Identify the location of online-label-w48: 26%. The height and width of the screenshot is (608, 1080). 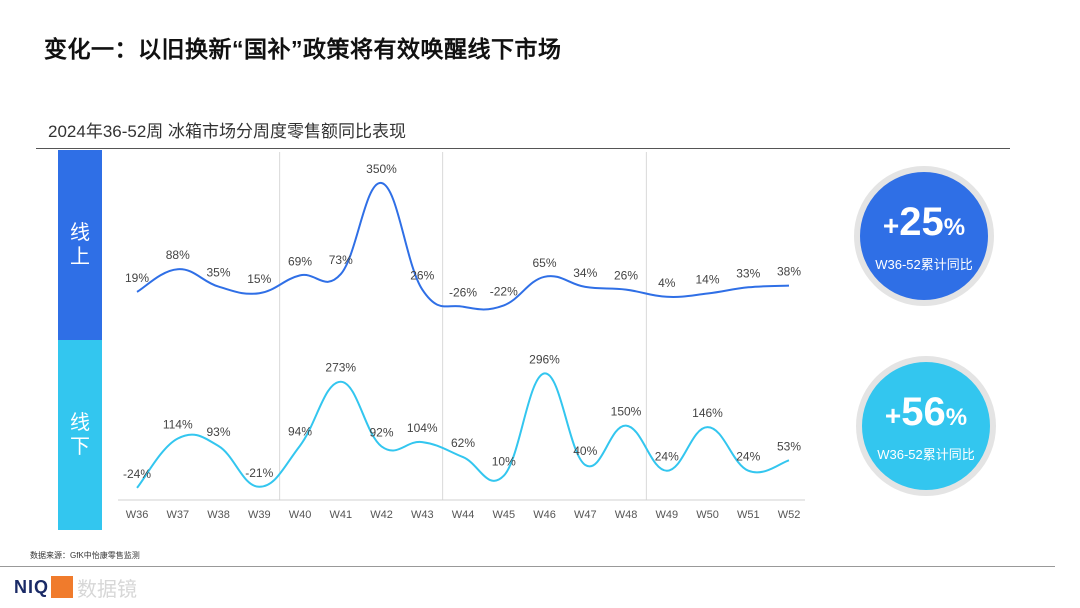
(626, 276).